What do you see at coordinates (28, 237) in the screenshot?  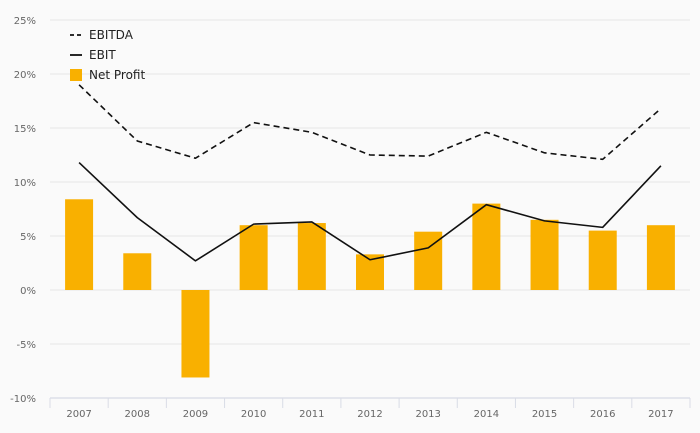 I see `y-tick-label: 5%` at bounding box center [28, 237].